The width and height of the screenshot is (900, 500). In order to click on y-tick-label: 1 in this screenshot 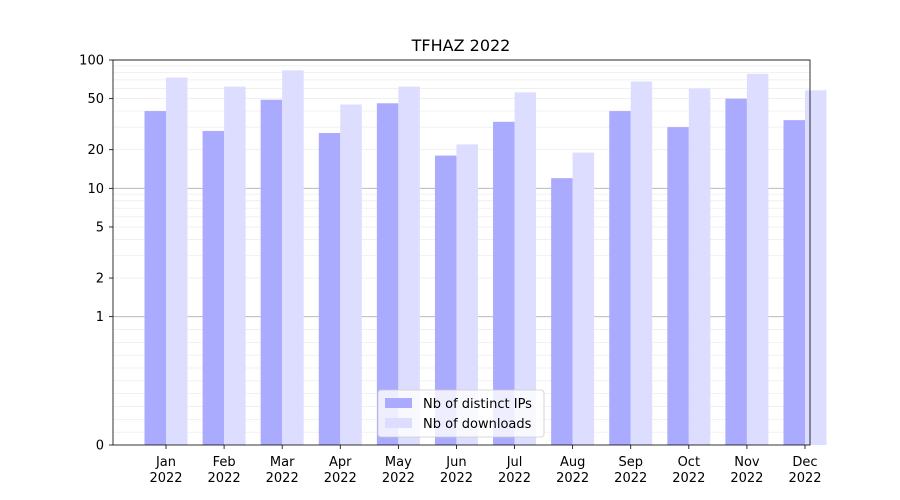, I will do `click(100, 317)`.